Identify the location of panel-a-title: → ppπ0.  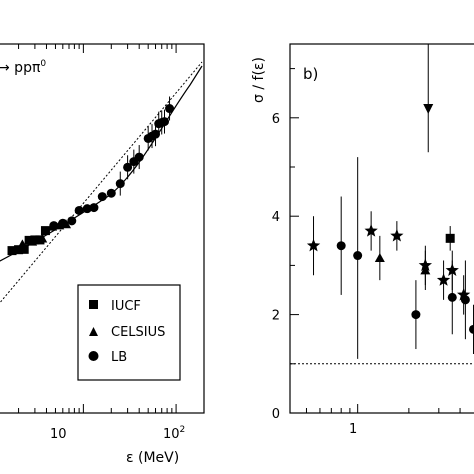
(23, 67).